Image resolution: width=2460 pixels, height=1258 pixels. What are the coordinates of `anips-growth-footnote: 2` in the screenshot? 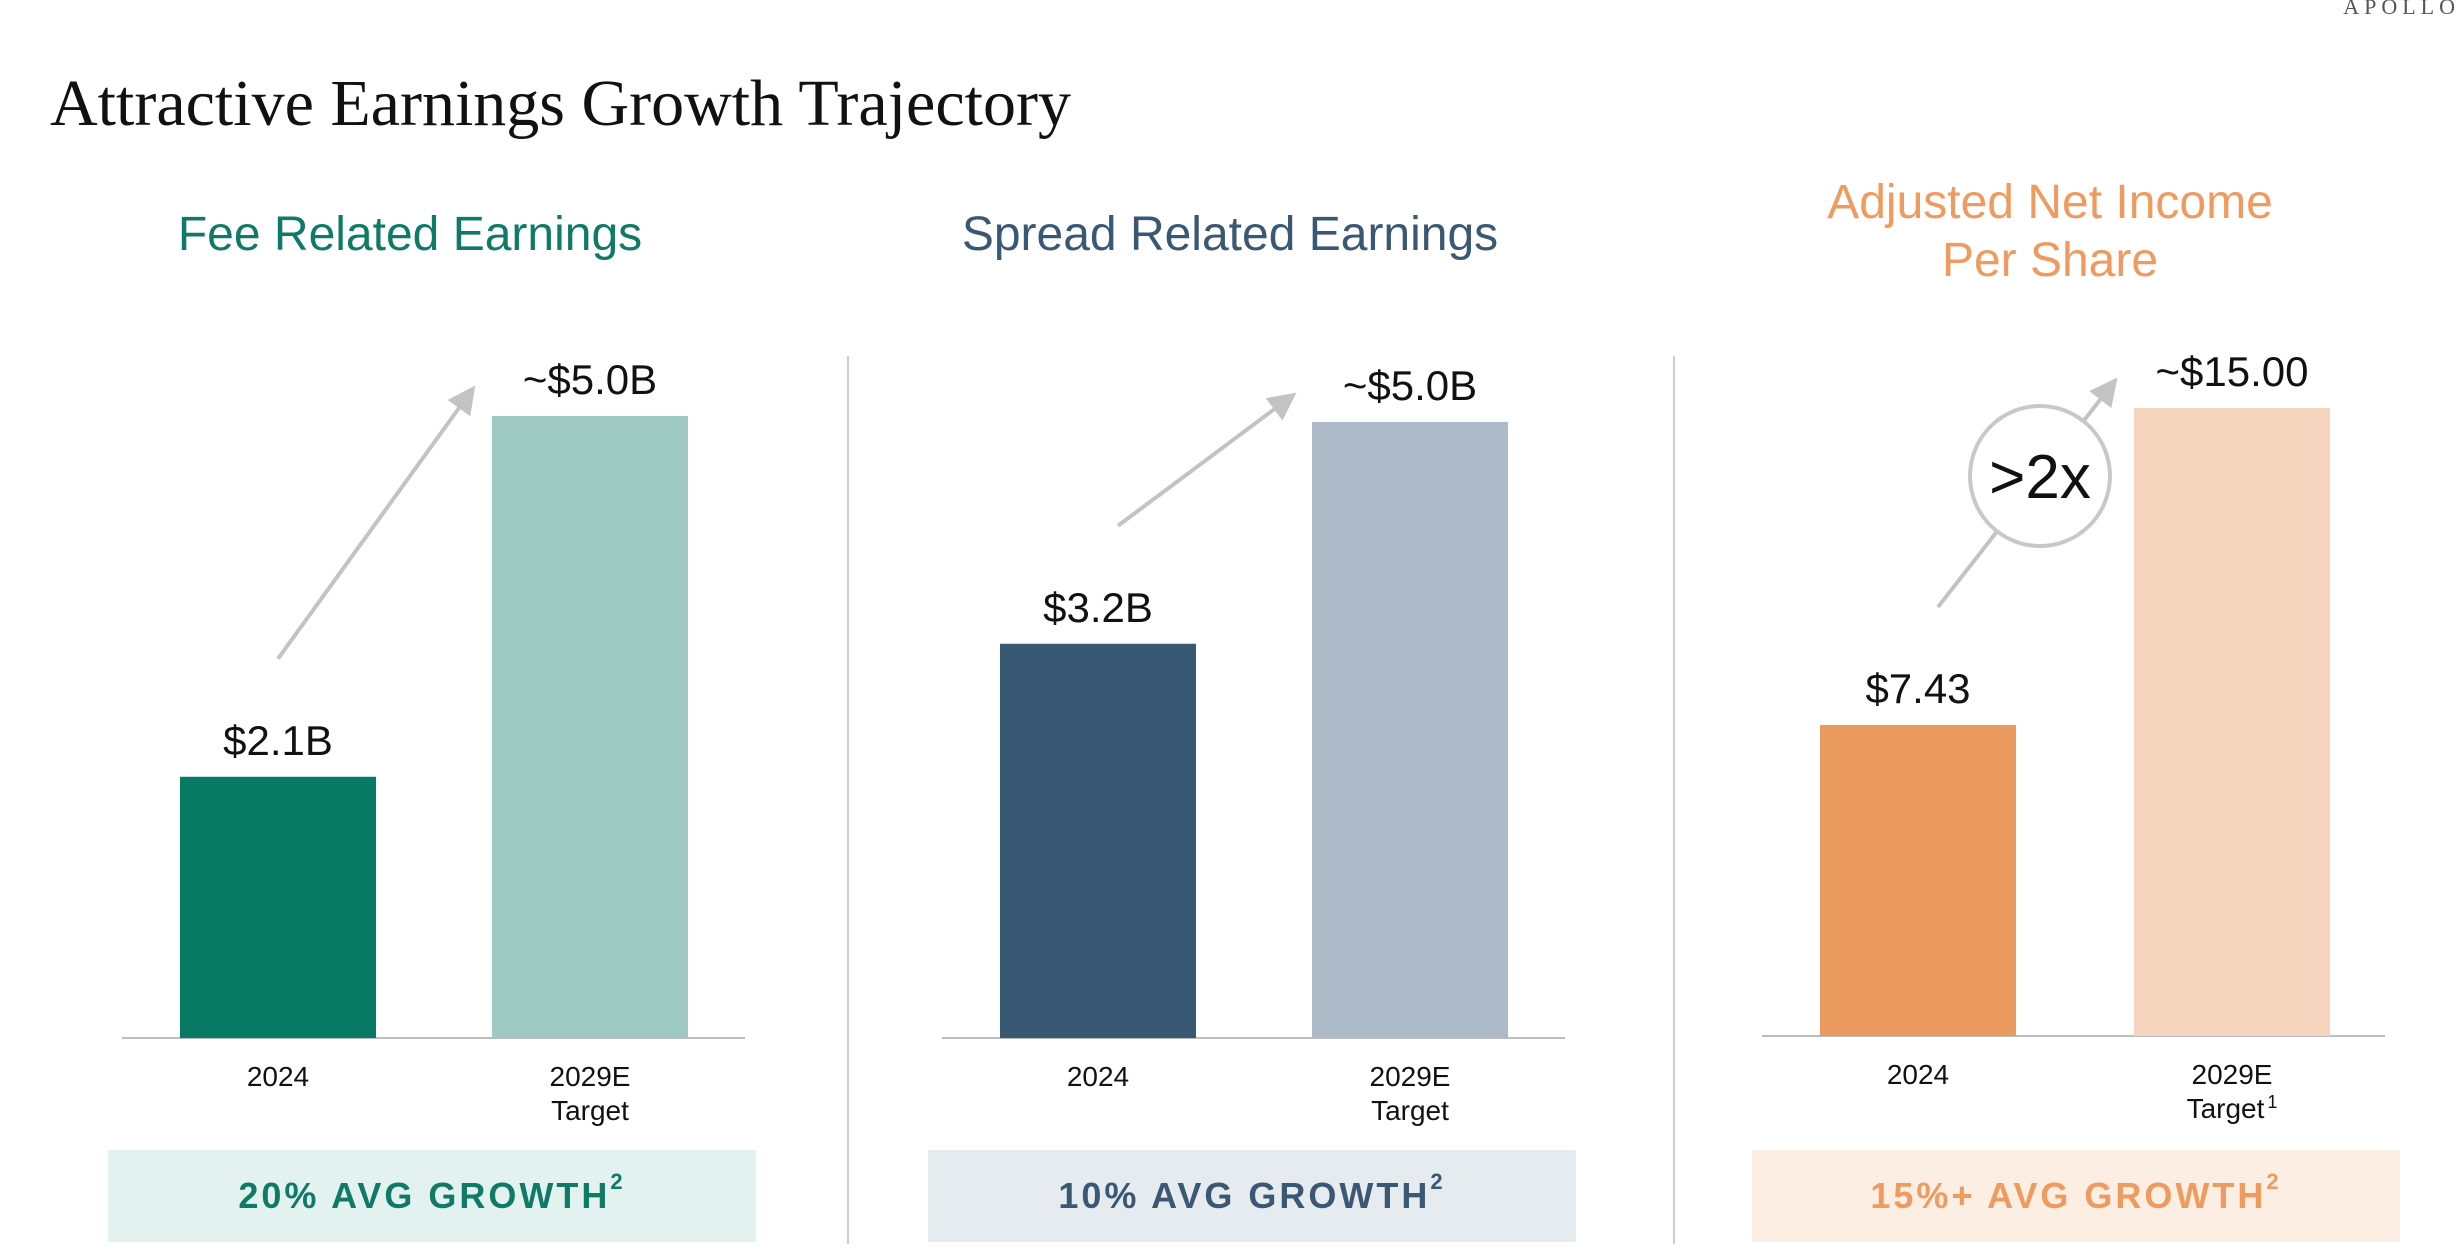 It's located at (2274, 1181).